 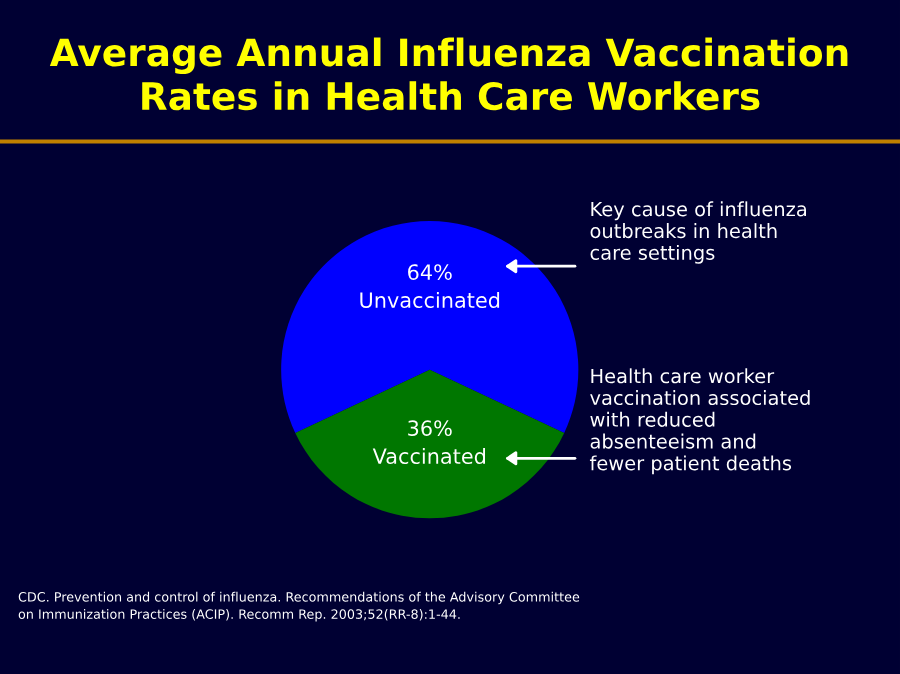 What do you see at coordinates (698, 232) in the screenshot?
I see `text: Key cause of influenza outbreaks in health care settings` at bounding box center [698, 232].